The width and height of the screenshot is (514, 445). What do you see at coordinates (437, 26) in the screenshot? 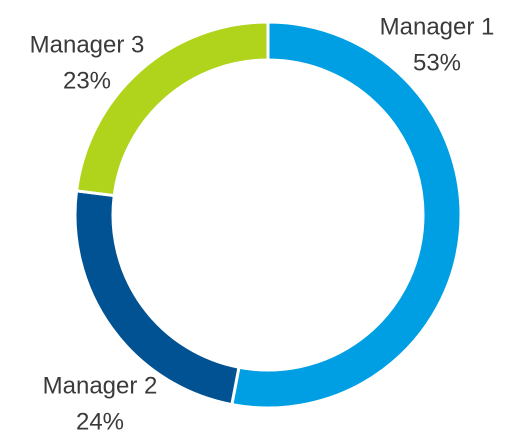
I see `category-label: Manager 1` at bounding box center [437, 26].